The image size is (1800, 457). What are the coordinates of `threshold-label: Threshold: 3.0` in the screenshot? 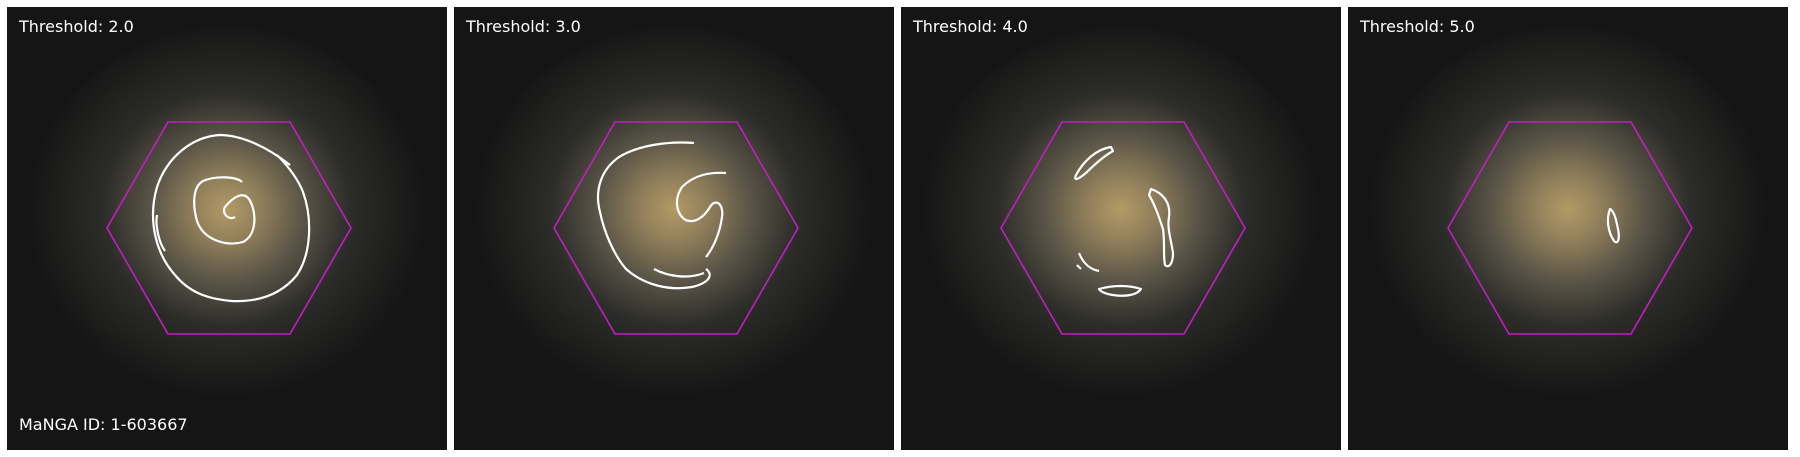 It's located at (523, 26).